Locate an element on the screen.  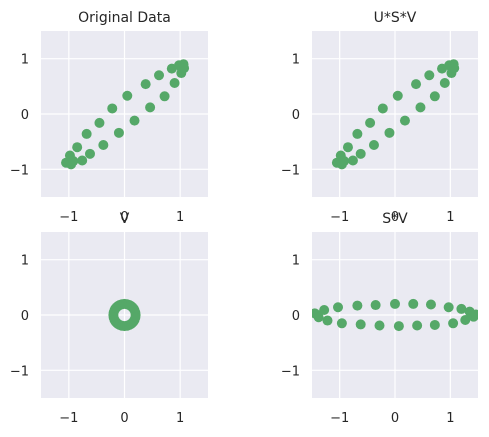
subplot-title: U*S*V is located at coordinates (395, 18).